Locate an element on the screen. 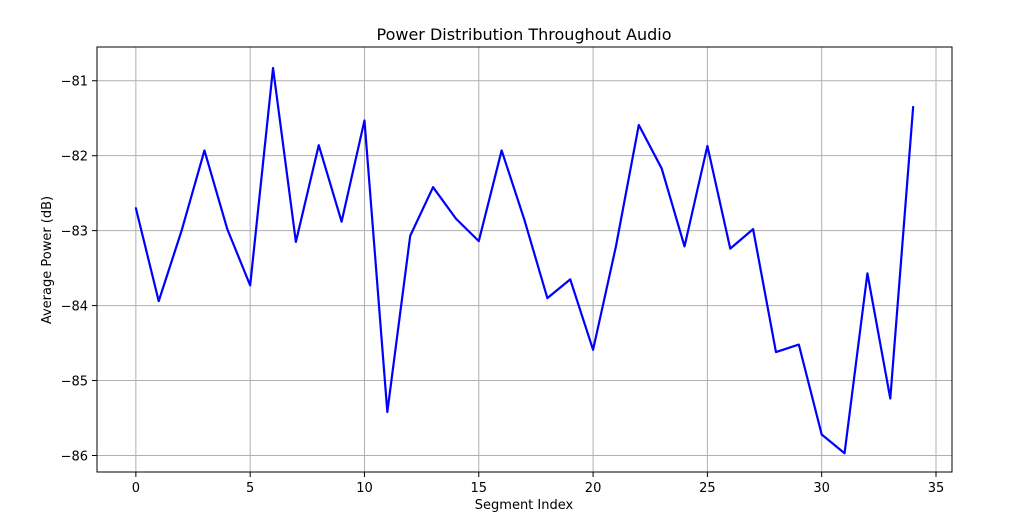  x-tick-label: 10 is located at coordinates (364, 488).